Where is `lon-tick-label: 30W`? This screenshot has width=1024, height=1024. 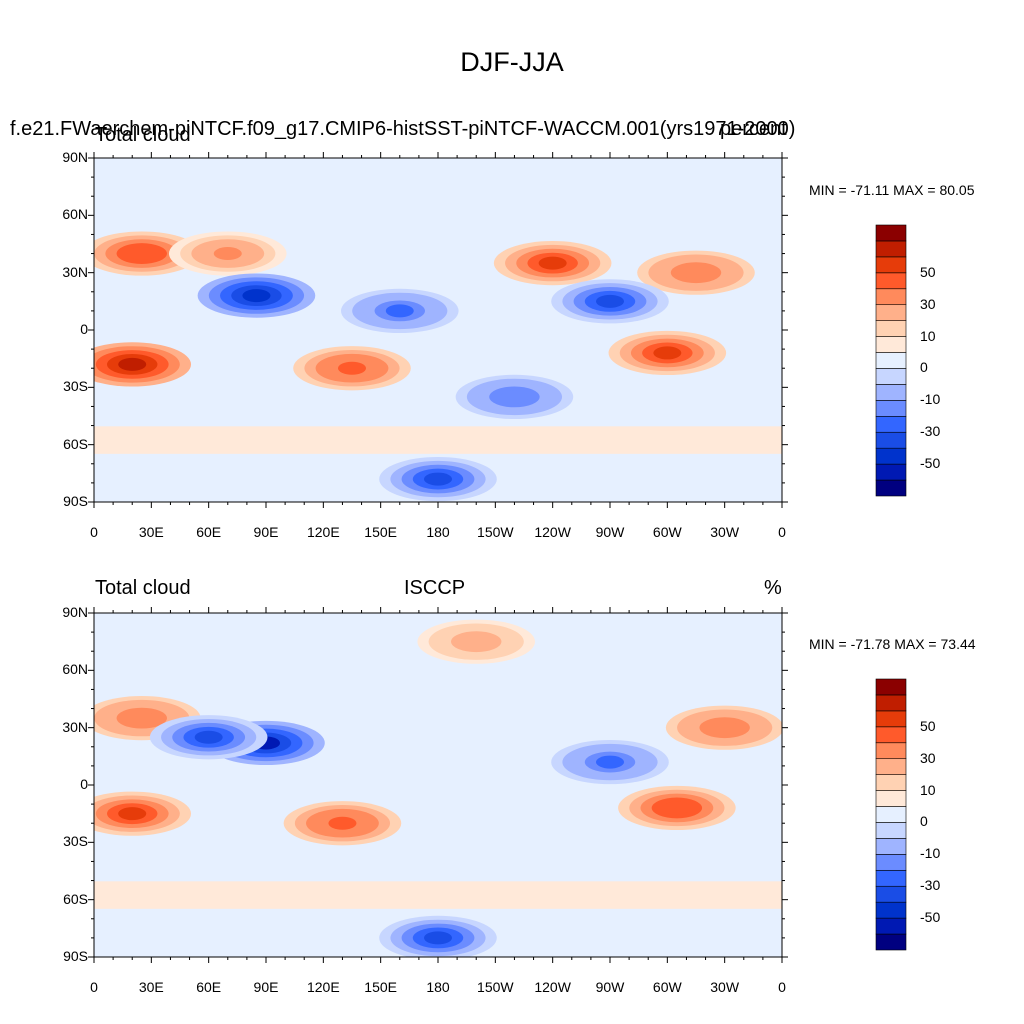 lon-tick-label: 30W is located at coordinates (725, 532).